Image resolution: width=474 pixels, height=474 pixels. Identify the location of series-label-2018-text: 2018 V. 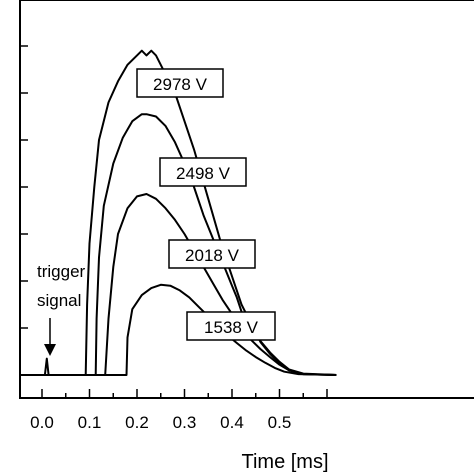
(212, 255).